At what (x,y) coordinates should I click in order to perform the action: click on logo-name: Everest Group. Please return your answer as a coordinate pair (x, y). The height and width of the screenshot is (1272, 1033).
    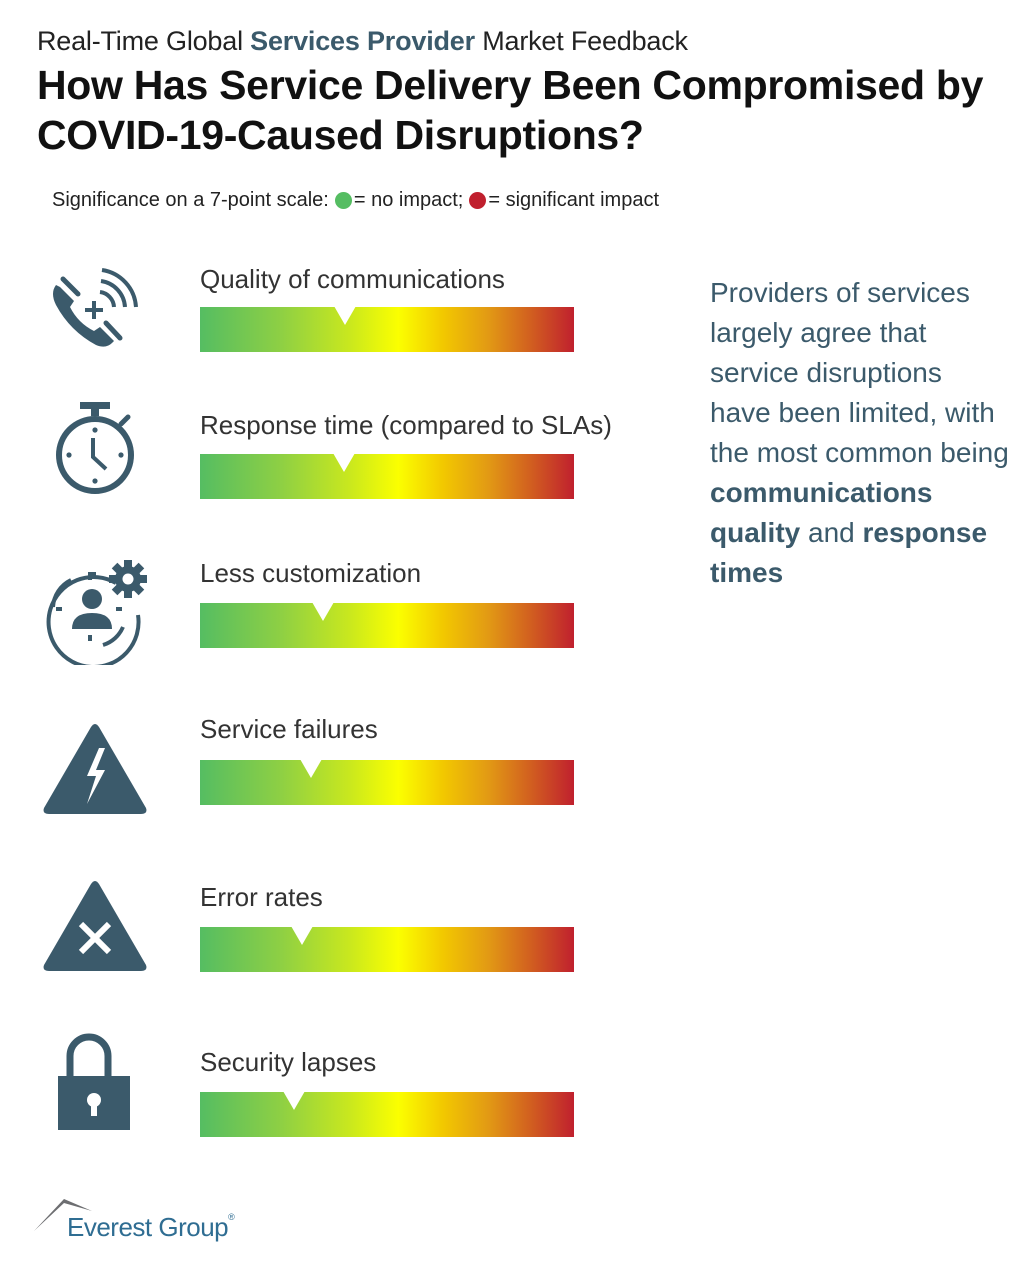
    Looking at the image, I should click on (148, 1227).